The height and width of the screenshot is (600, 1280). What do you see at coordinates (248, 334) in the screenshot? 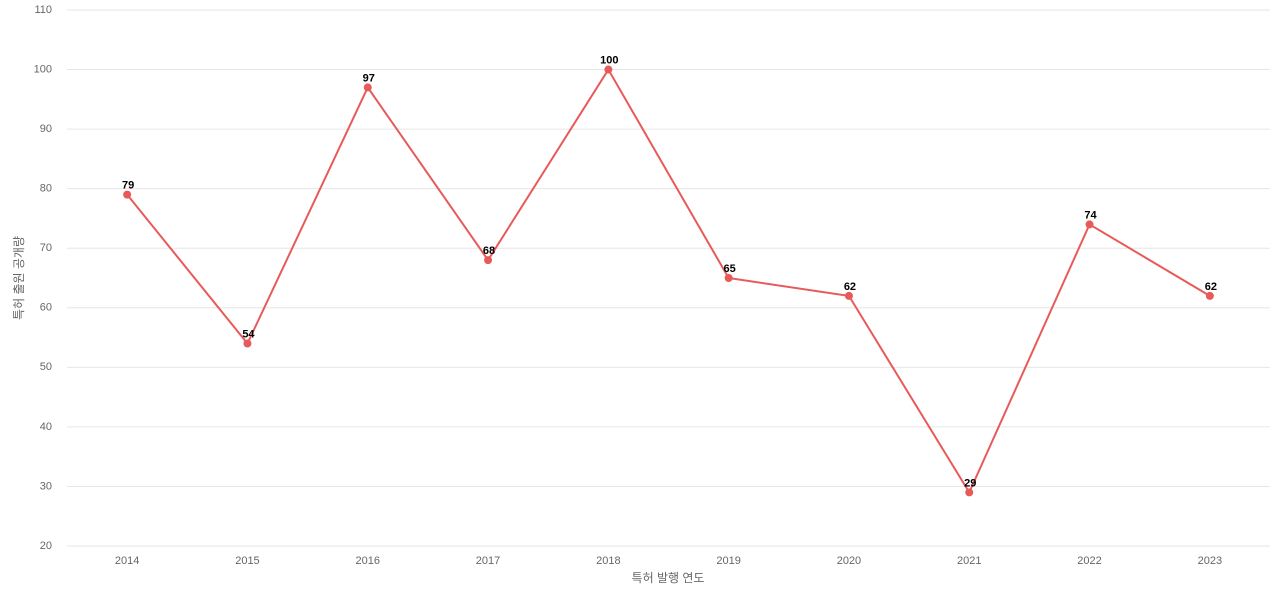
I see `value-label: 54` at bounding box center [248, 334].